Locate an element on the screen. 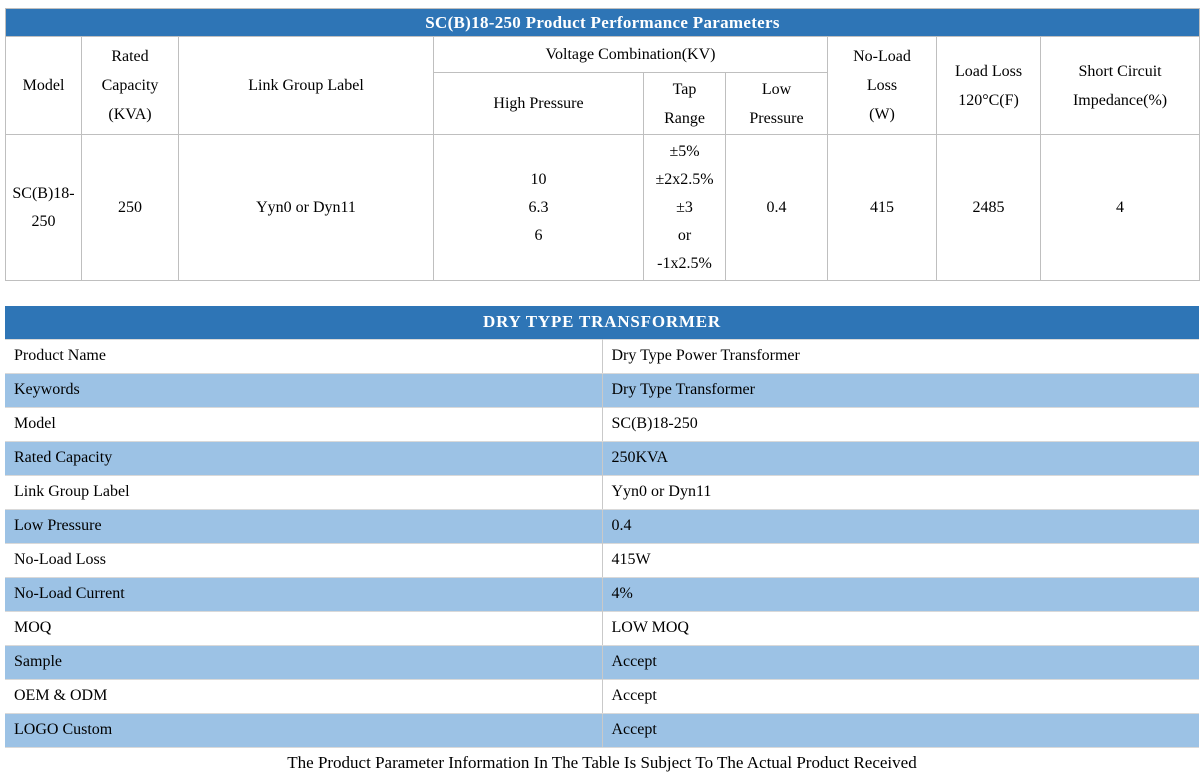 The image size is (1203, 778). cell-short-circuit-impedance: 4 is located at coordinates (1120, 207).